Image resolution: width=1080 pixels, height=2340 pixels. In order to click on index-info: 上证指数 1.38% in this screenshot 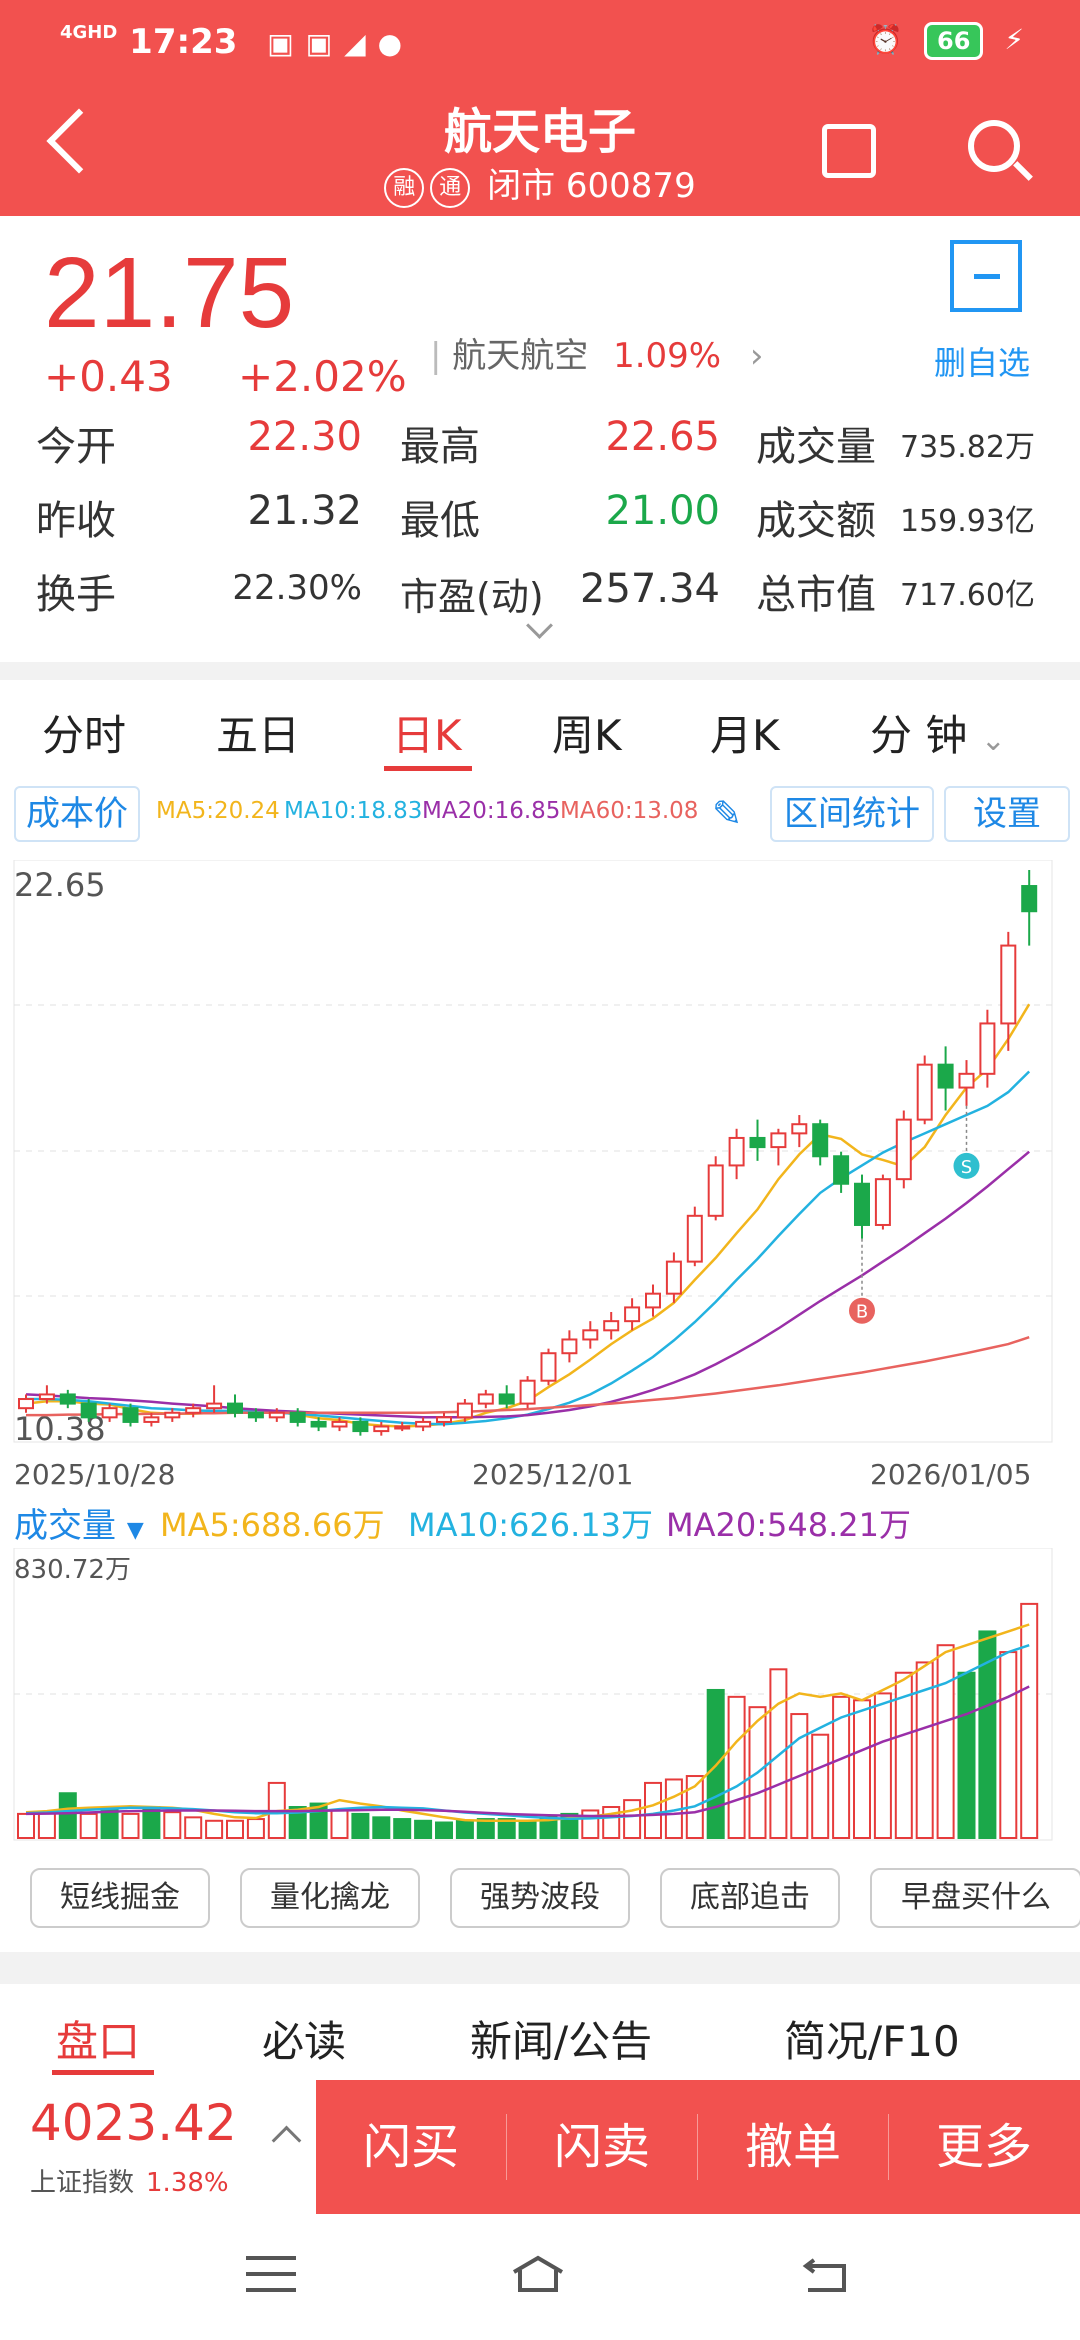, I will do `click(129, 2180)`.